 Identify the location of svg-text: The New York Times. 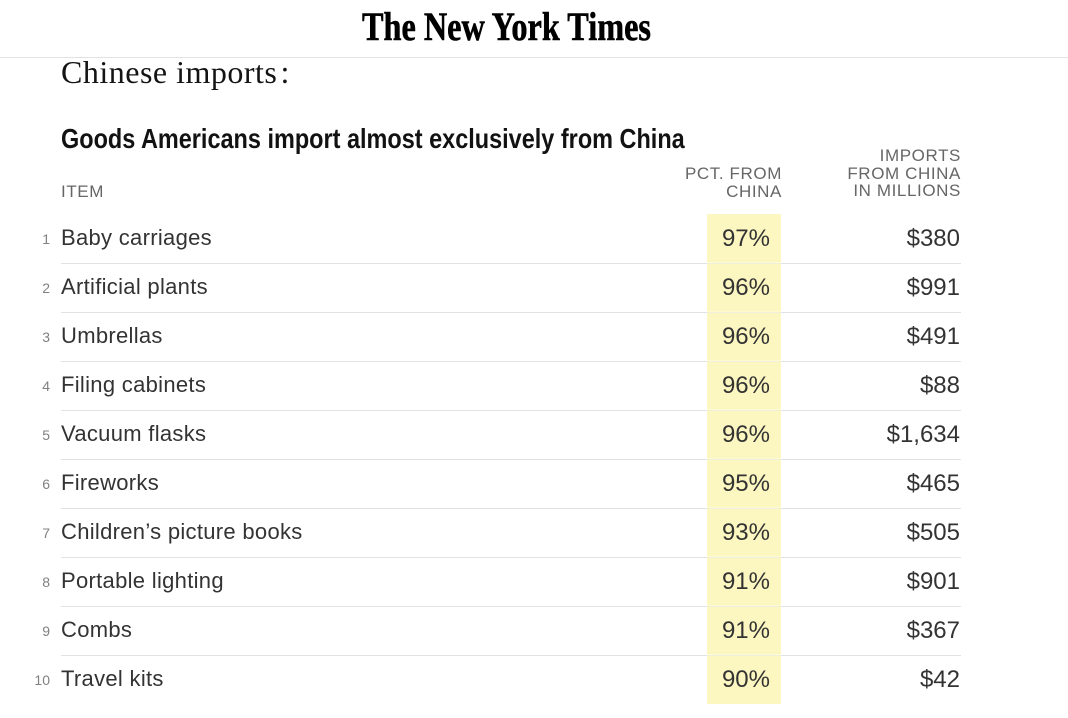
(506, 26).